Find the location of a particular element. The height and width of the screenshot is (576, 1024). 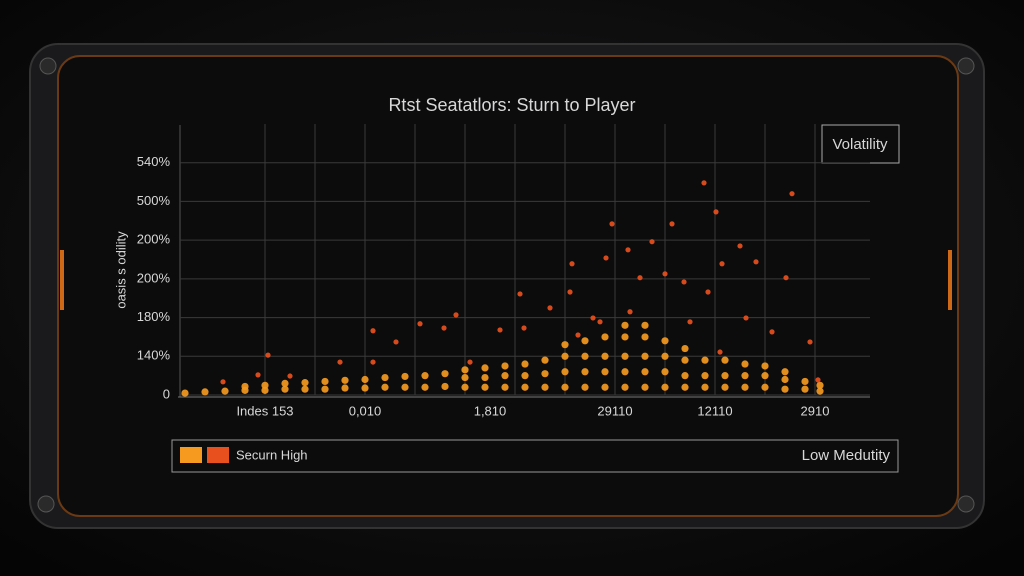

legend-label: Low Medutity is located at coordinates (846, 455).